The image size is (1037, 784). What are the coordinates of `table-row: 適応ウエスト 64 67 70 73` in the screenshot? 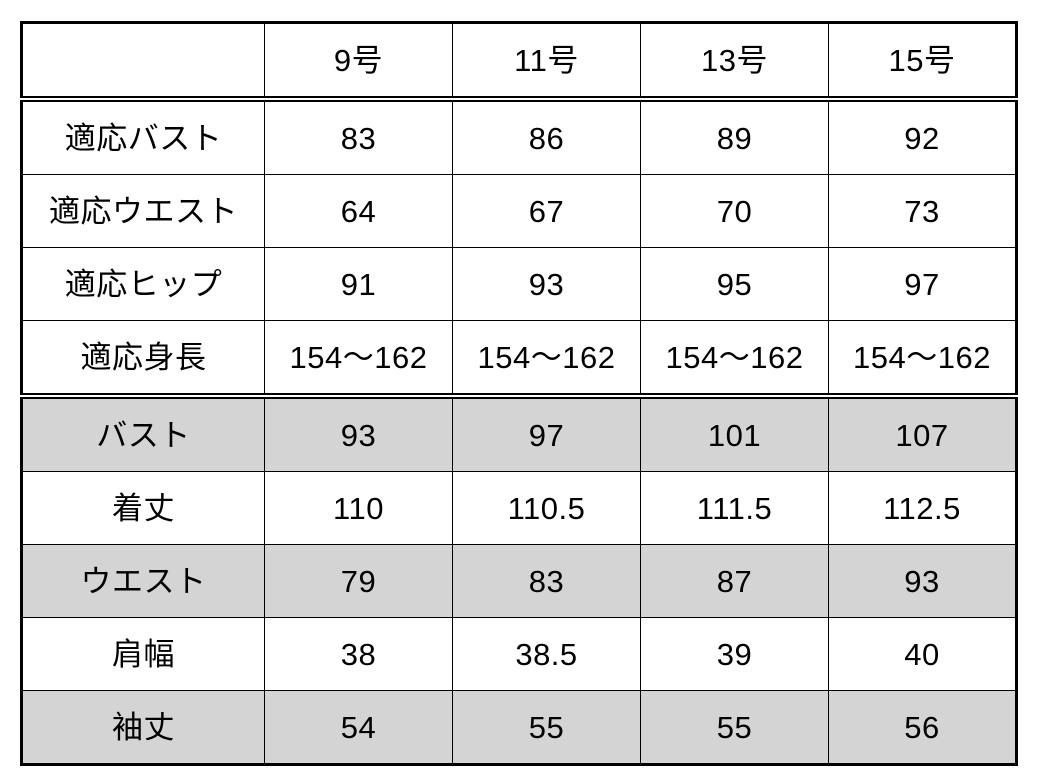 It's located at (519, 211).